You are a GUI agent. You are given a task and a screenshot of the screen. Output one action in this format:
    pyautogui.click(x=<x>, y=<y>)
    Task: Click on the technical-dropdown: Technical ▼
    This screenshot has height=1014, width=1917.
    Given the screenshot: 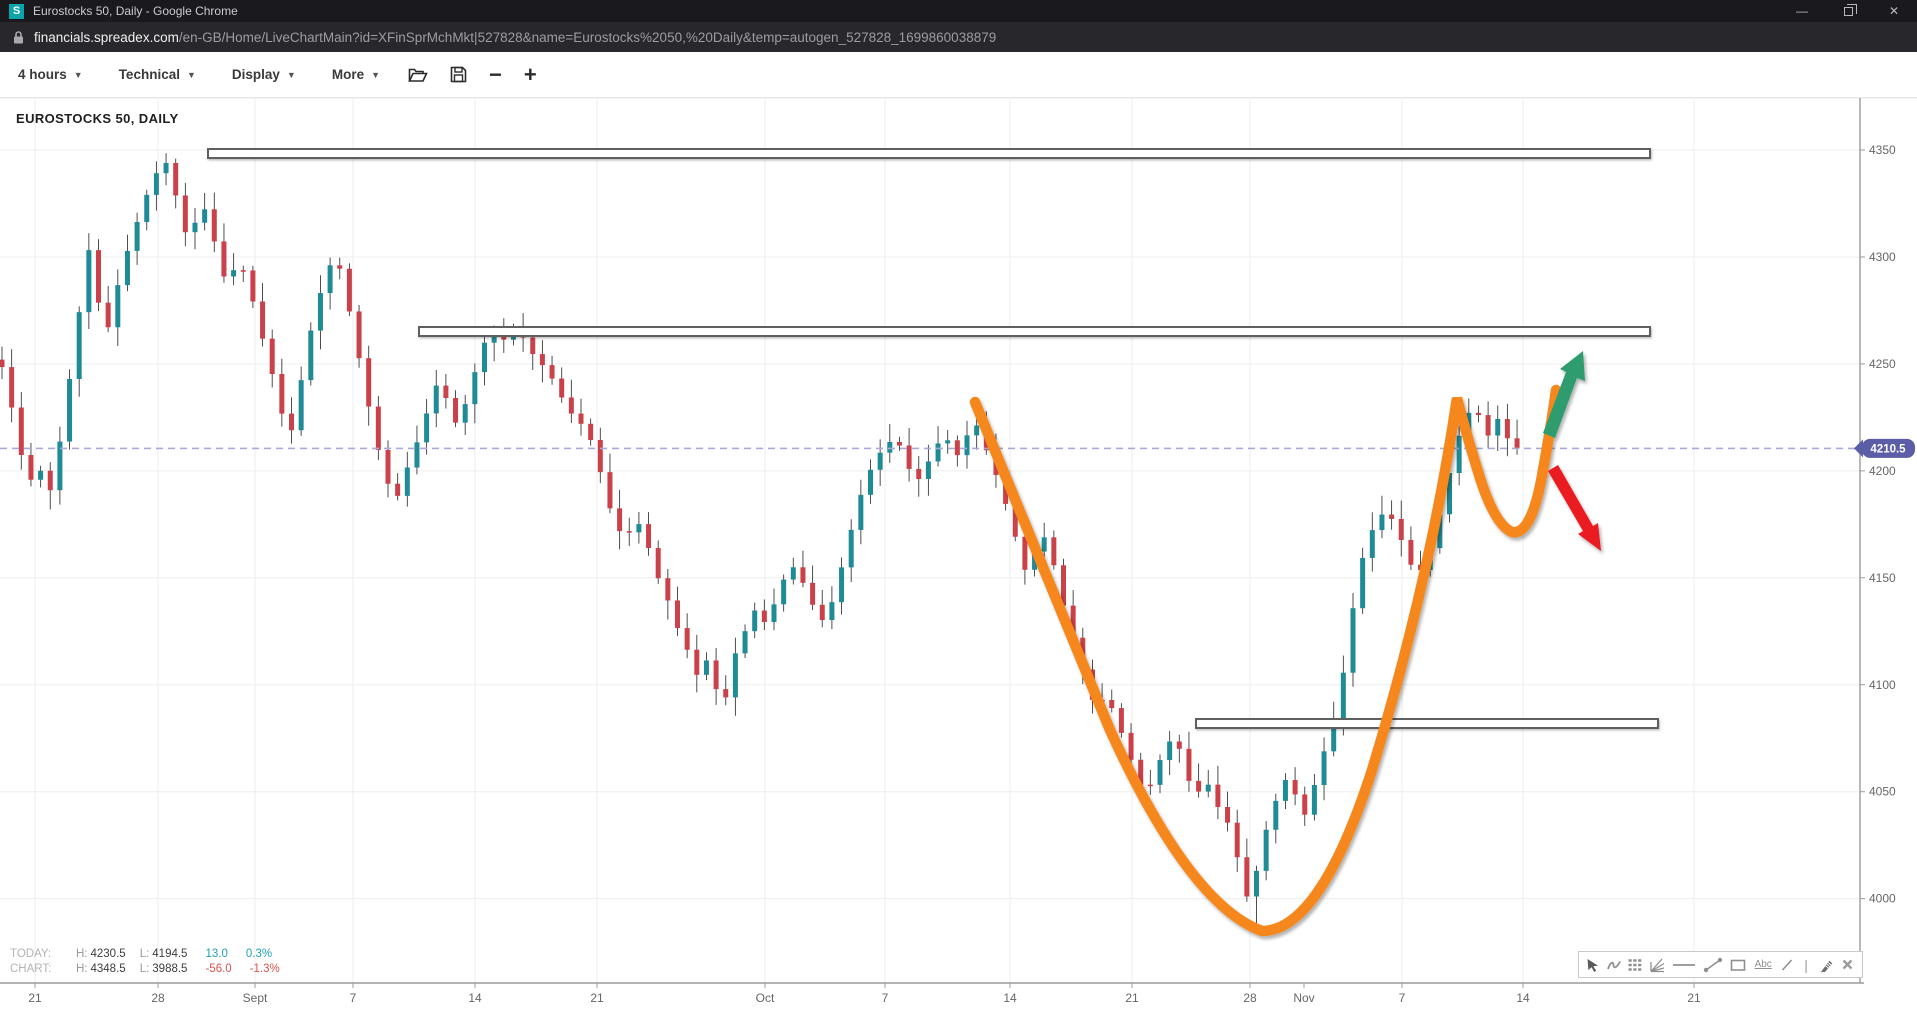 What is the action you would take?
    pyautogui.click(x=157, y=74)
    